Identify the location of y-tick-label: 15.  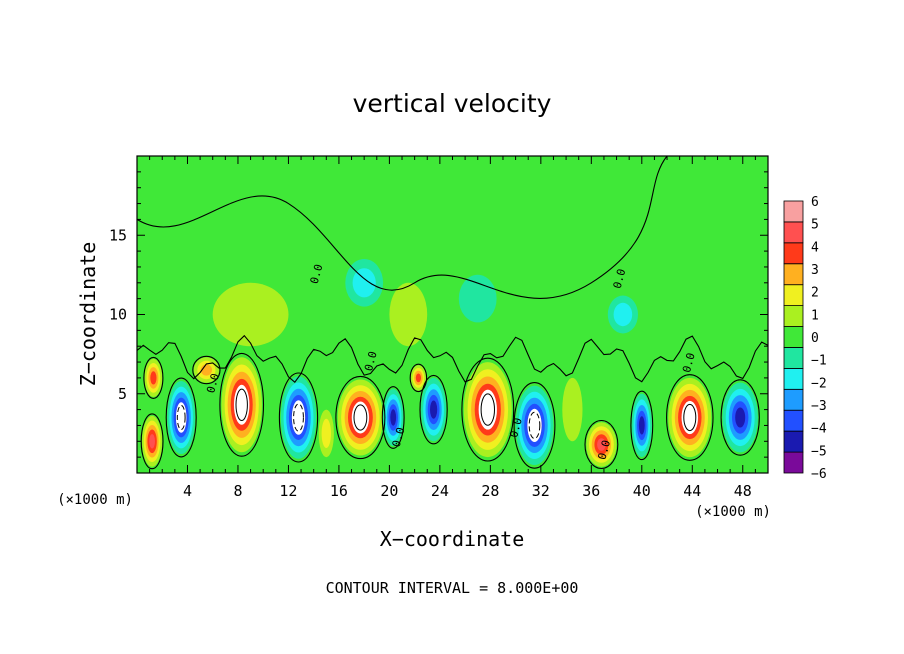
(118, 235).